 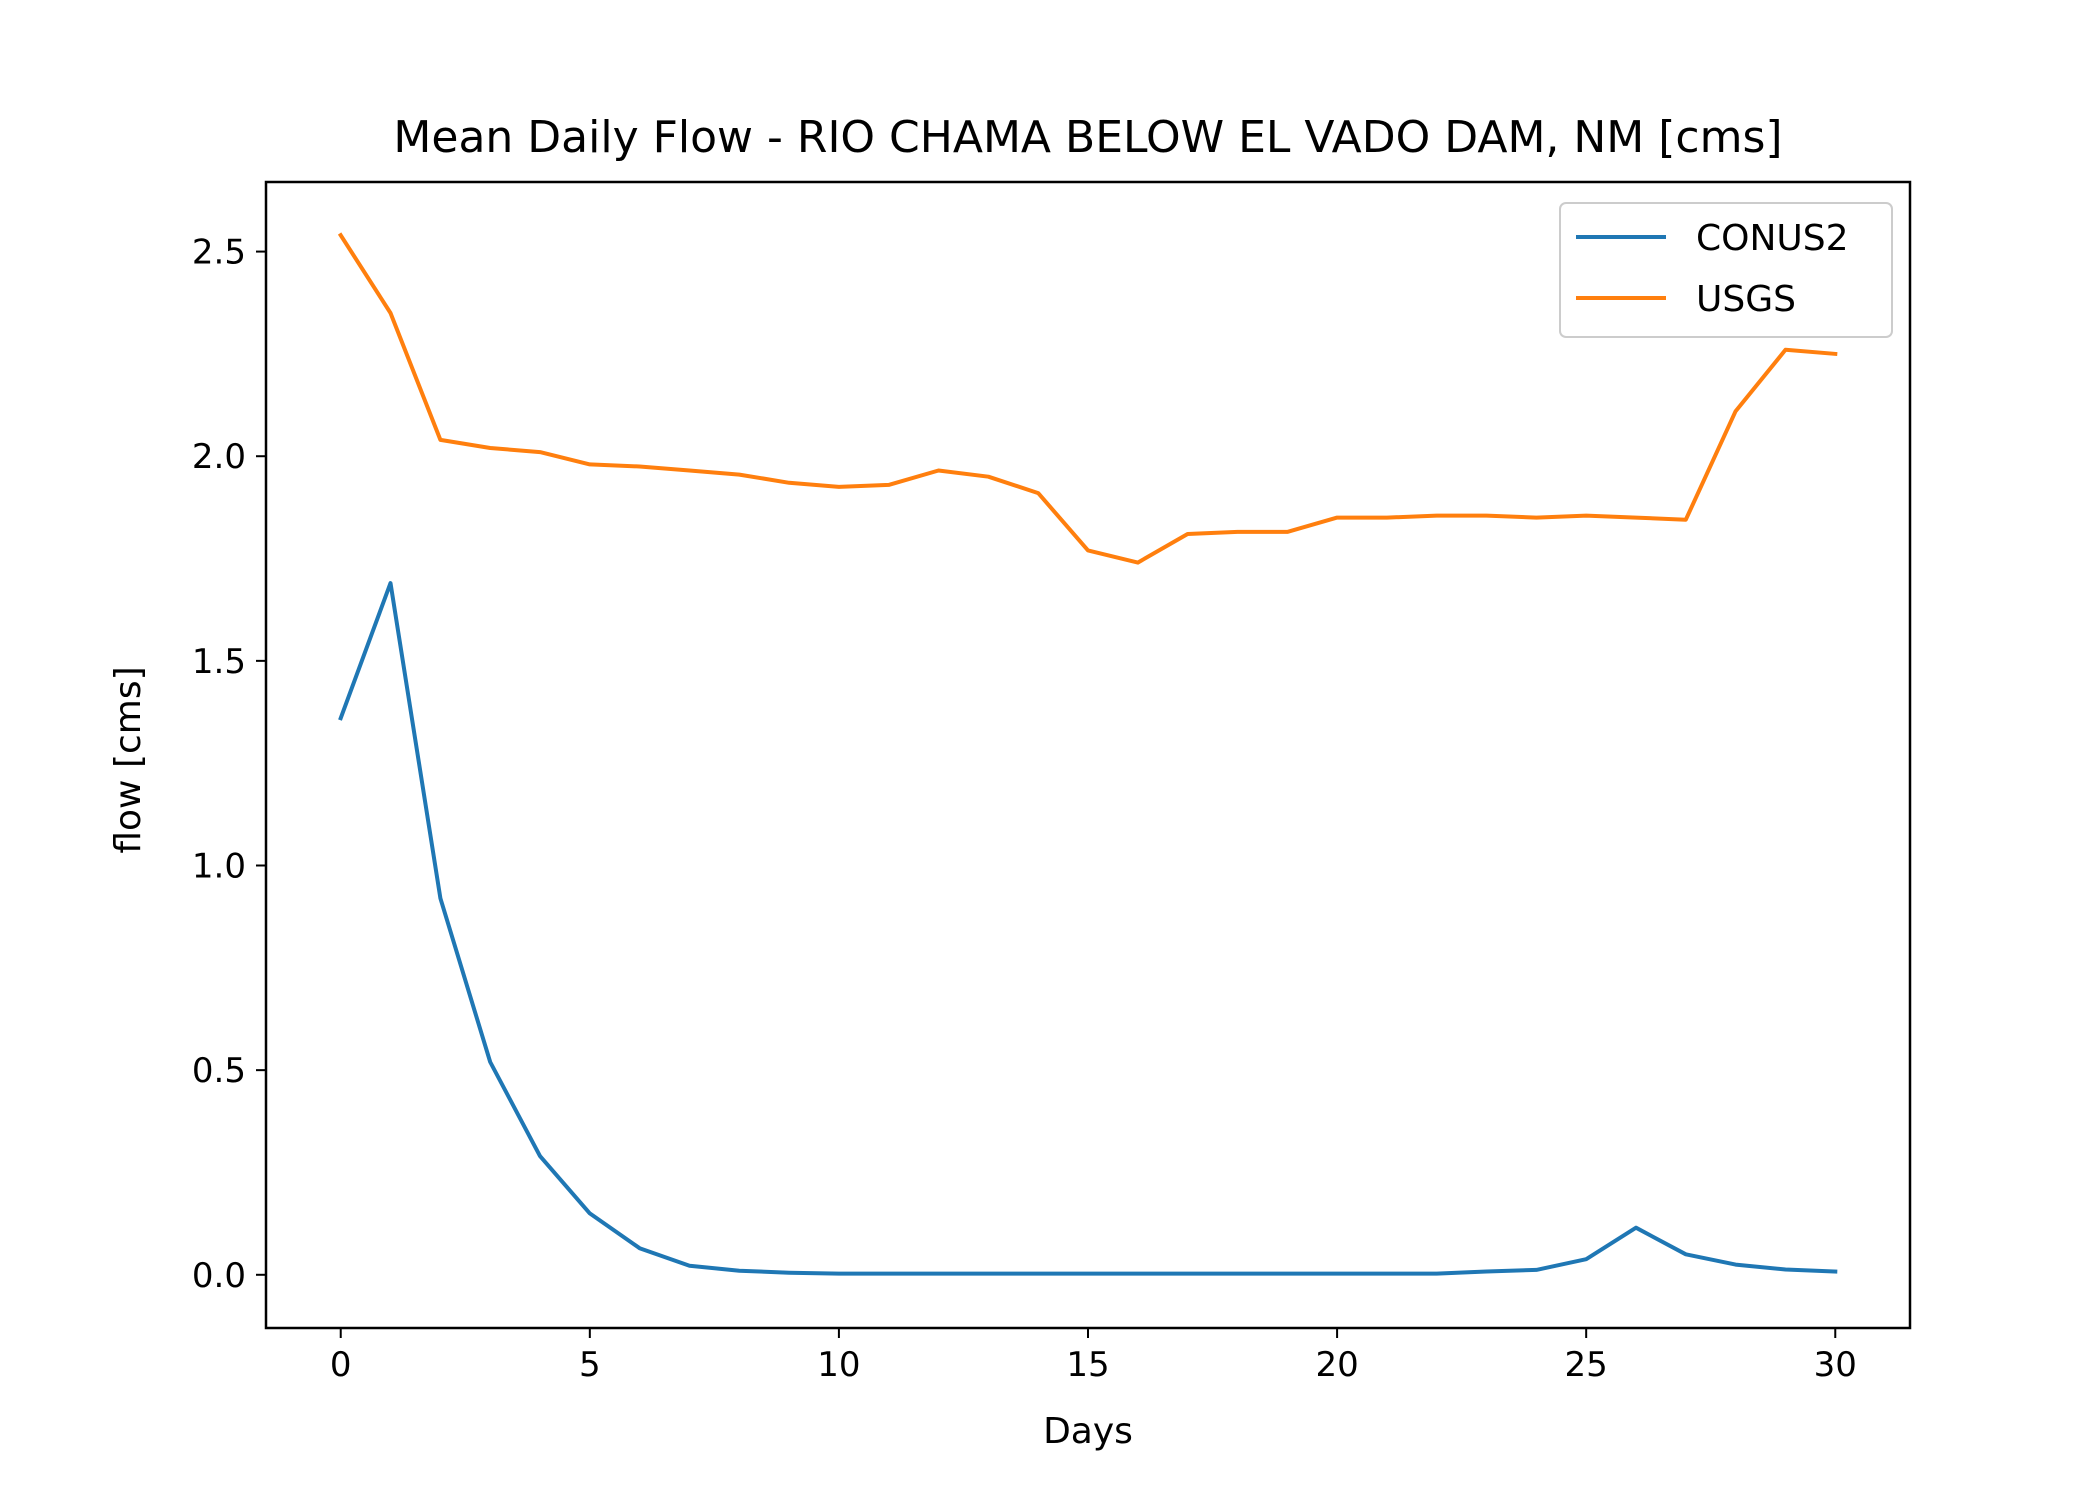 I want to click on x-axis-label: Days, so click(x=1088, y=1431).